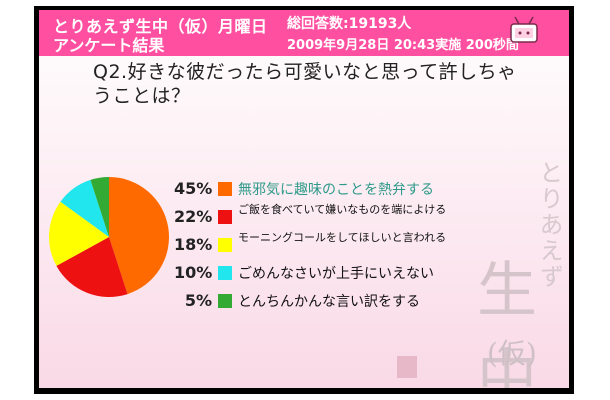 The width and height of the screenshot is (610, 400). What do you see at coordinates (193, 188) in the screenshot?
I see `slice-percent: 45%` at bounding box center [193, 188].